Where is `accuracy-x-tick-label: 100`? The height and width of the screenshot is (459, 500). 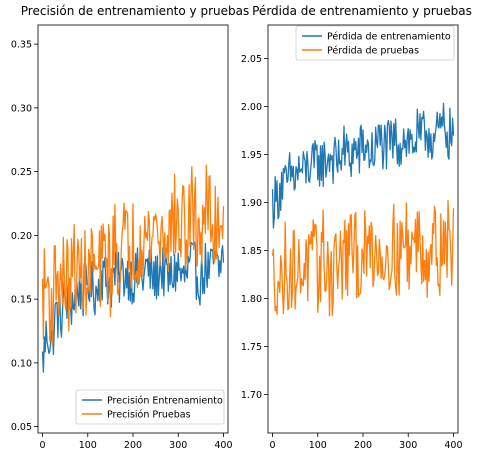 accuracy-x-tick-label: 100 is located at coordinates (88, 445).